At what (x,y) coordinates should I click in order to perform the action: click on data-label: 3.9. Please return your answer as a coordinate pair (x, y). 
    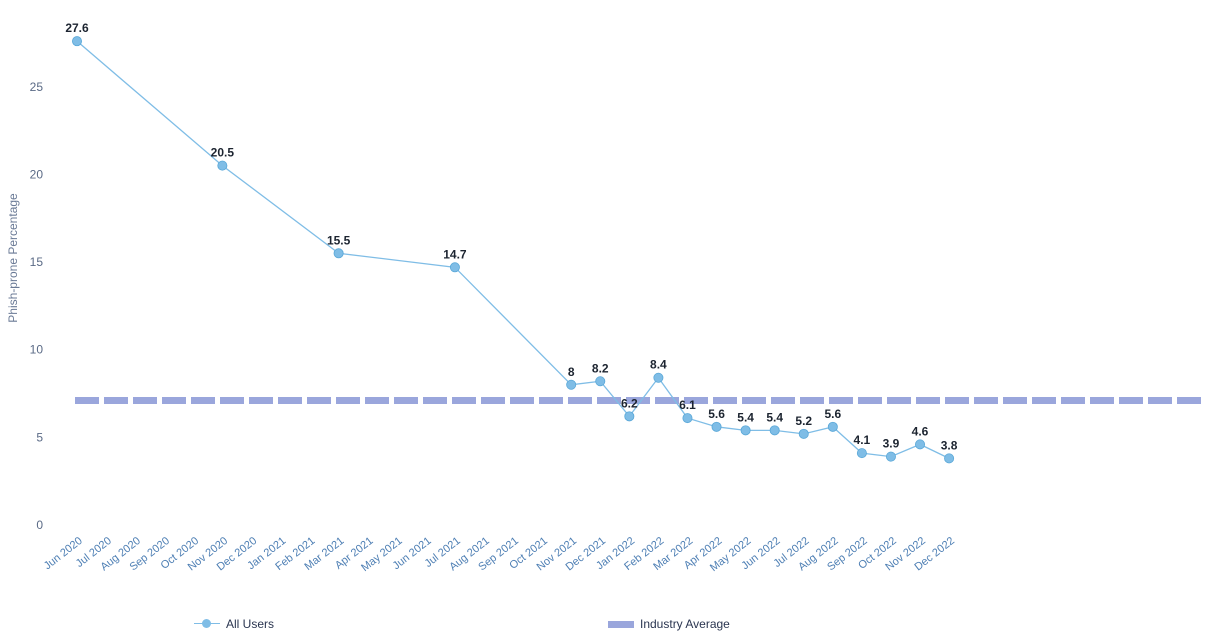
    Looking at the image, I should click on (891, 444).